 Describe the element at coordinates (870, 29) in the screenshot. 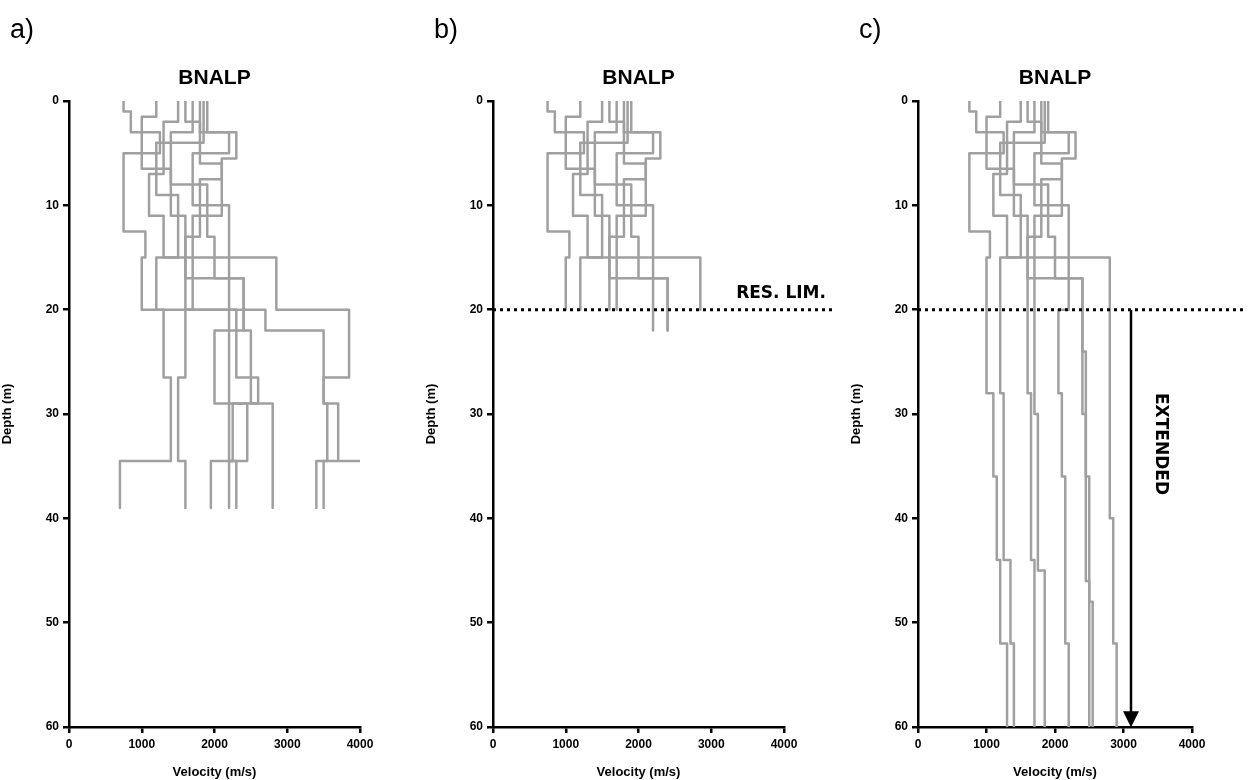

I see `text: c)` at that location.